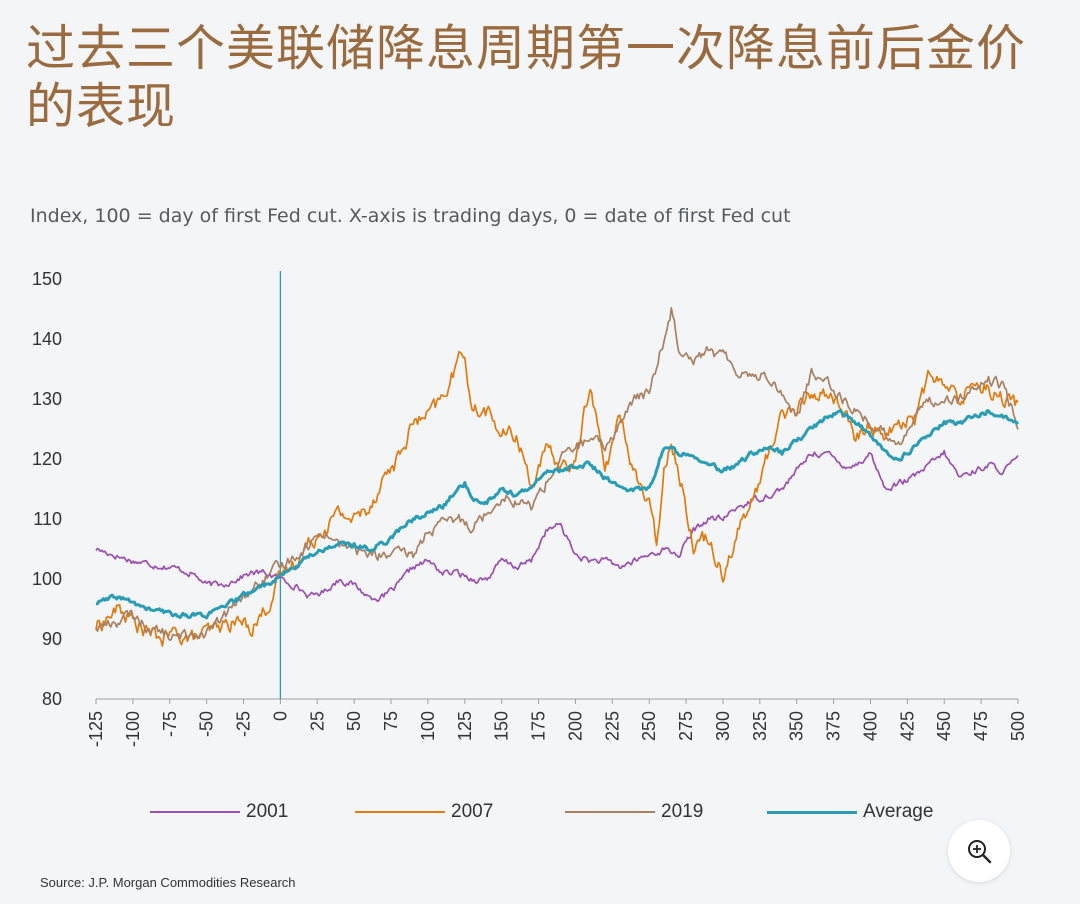 The width and height of the screenshot is (1080, 904). Describe the element at coordinates (47, 519) in the screenshot. I see `y-tick-label: 110` at that location.